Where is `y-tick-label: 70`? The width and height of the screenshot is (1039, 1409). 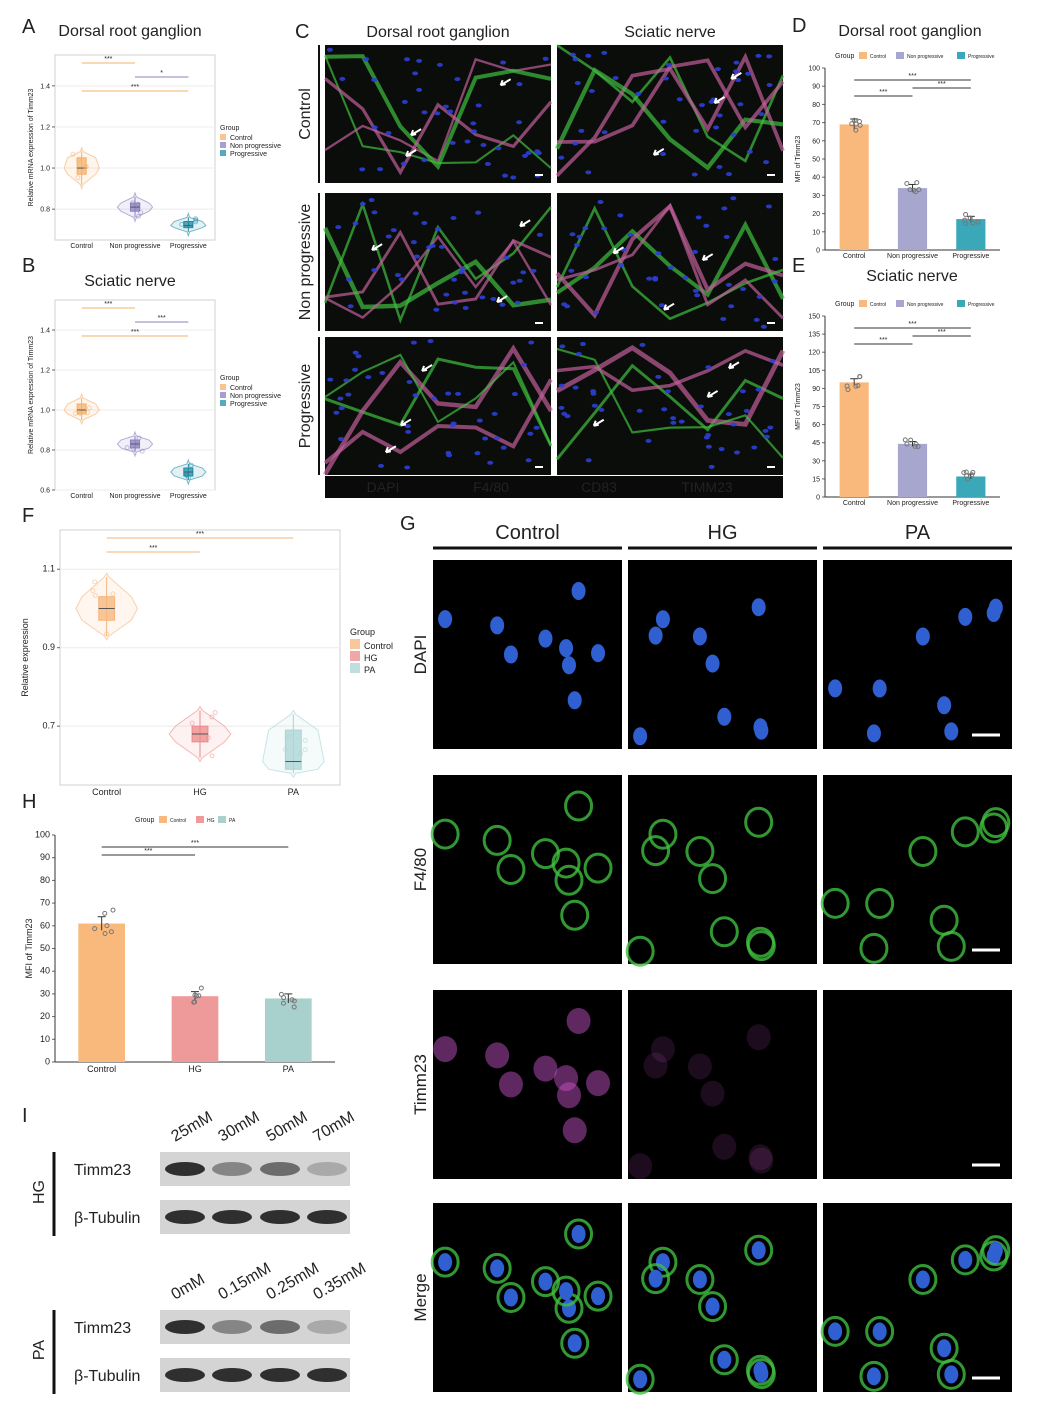 y-tick-label: 70 is located at coordinates (816, 123).